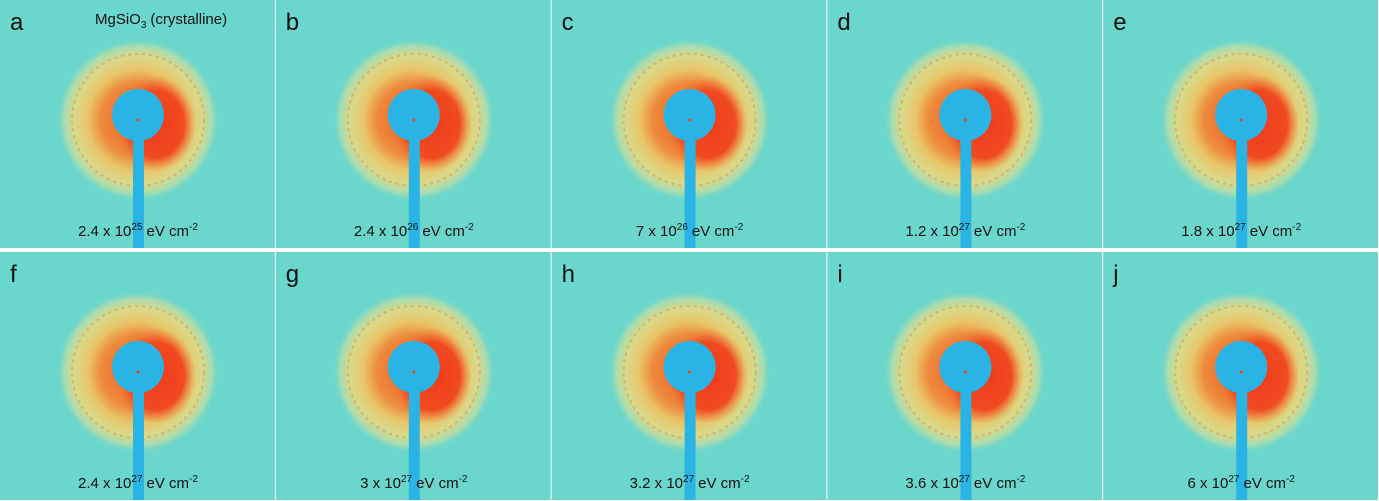  Describe the element at coordinates (931, 231) in the screenshot. I see `dose-mantissa: 1.2 x 10` at that location.